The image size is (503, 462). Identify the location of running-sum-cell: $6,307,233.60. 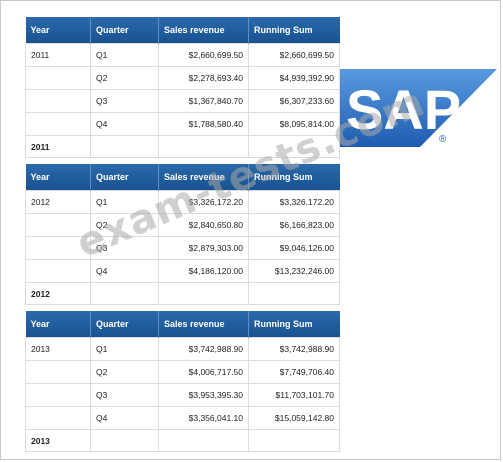
(294, 101).